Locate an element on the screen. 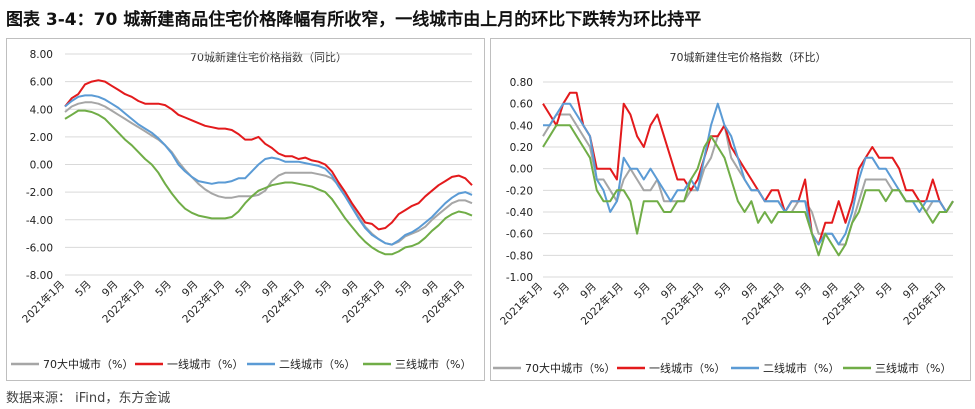 Image resolution: width=975 pixels, height=409 pixels. y-tick-label: 0.60 is located at coordinates (521, 105).